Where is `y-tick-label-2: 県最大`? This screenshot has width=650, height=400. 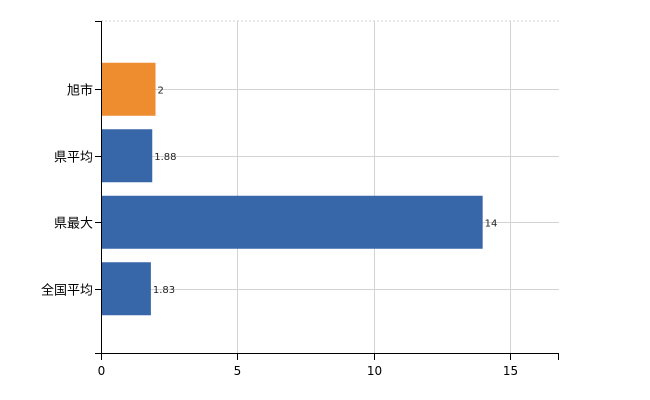 y-tick-label-2: 県最大 is located at coordinates (73, 224).